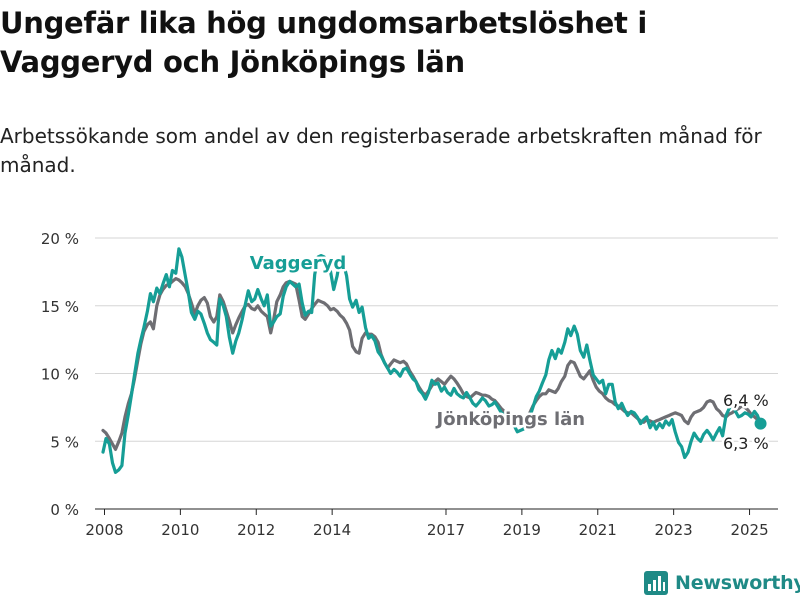 The image size is (800, 600). Describe the element at coordinates (256, 530) in the screenshot. I see `x-tick-label: 2012` at that location.